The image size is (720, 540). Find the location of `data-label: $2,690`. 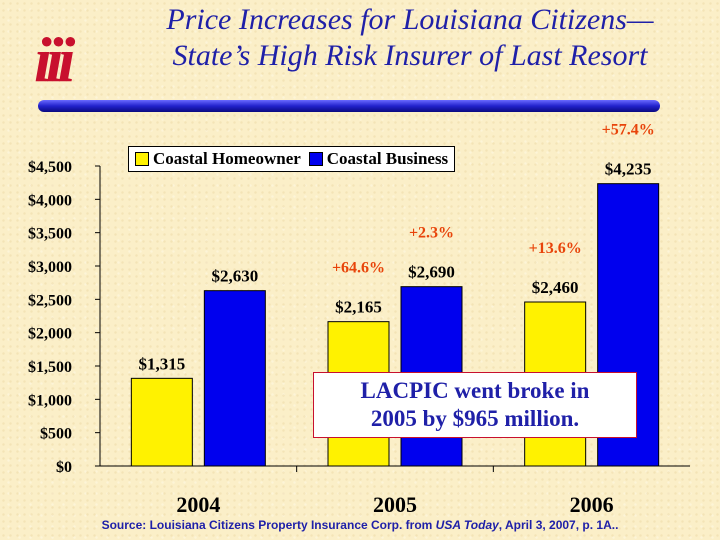

data-label: $2,690 is located at coordinates (431, 272).